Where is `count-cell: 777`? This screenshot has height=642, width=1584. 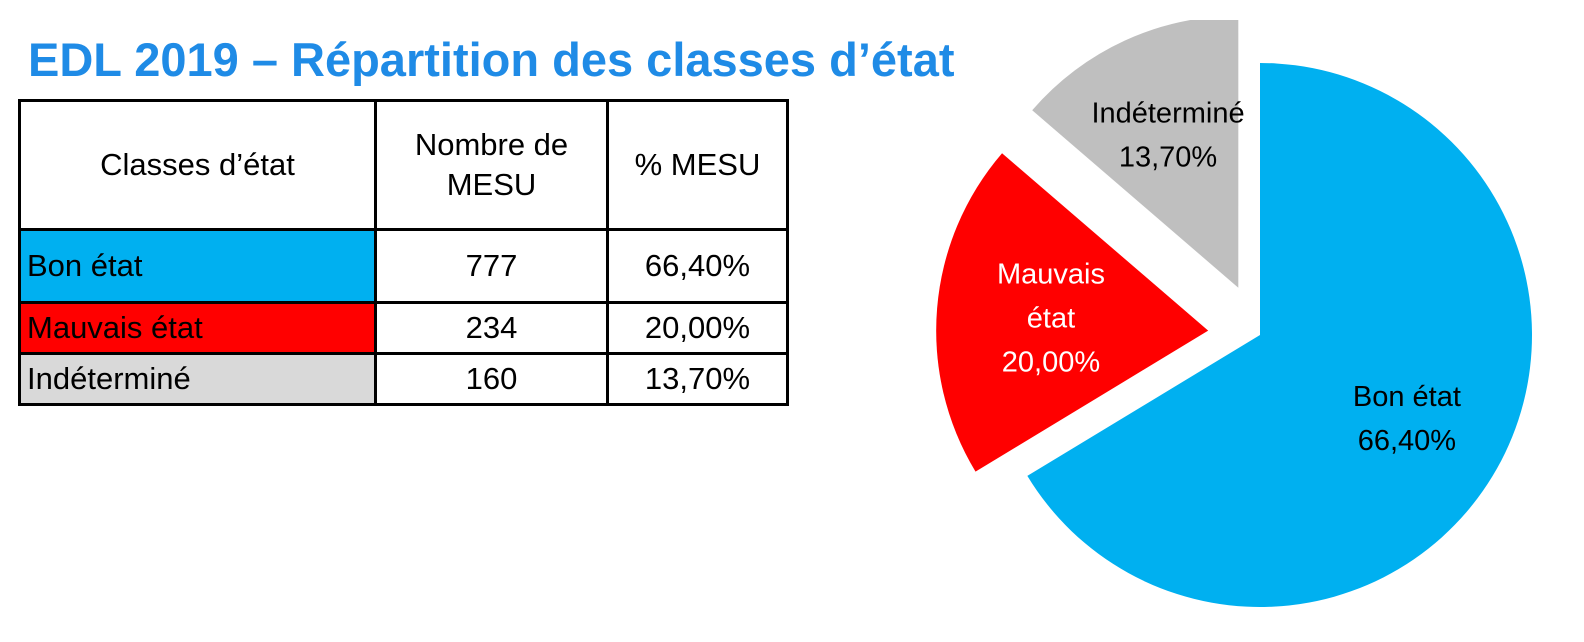 count-cell: 777 is located at coordinates (491, 266).